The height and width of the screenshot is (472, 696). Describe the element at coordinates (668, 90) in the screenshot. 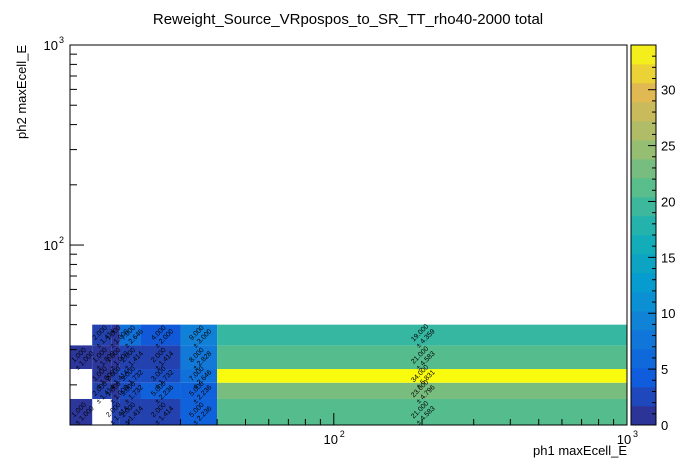

I see `colorbar-tick-label: 30` at that location.